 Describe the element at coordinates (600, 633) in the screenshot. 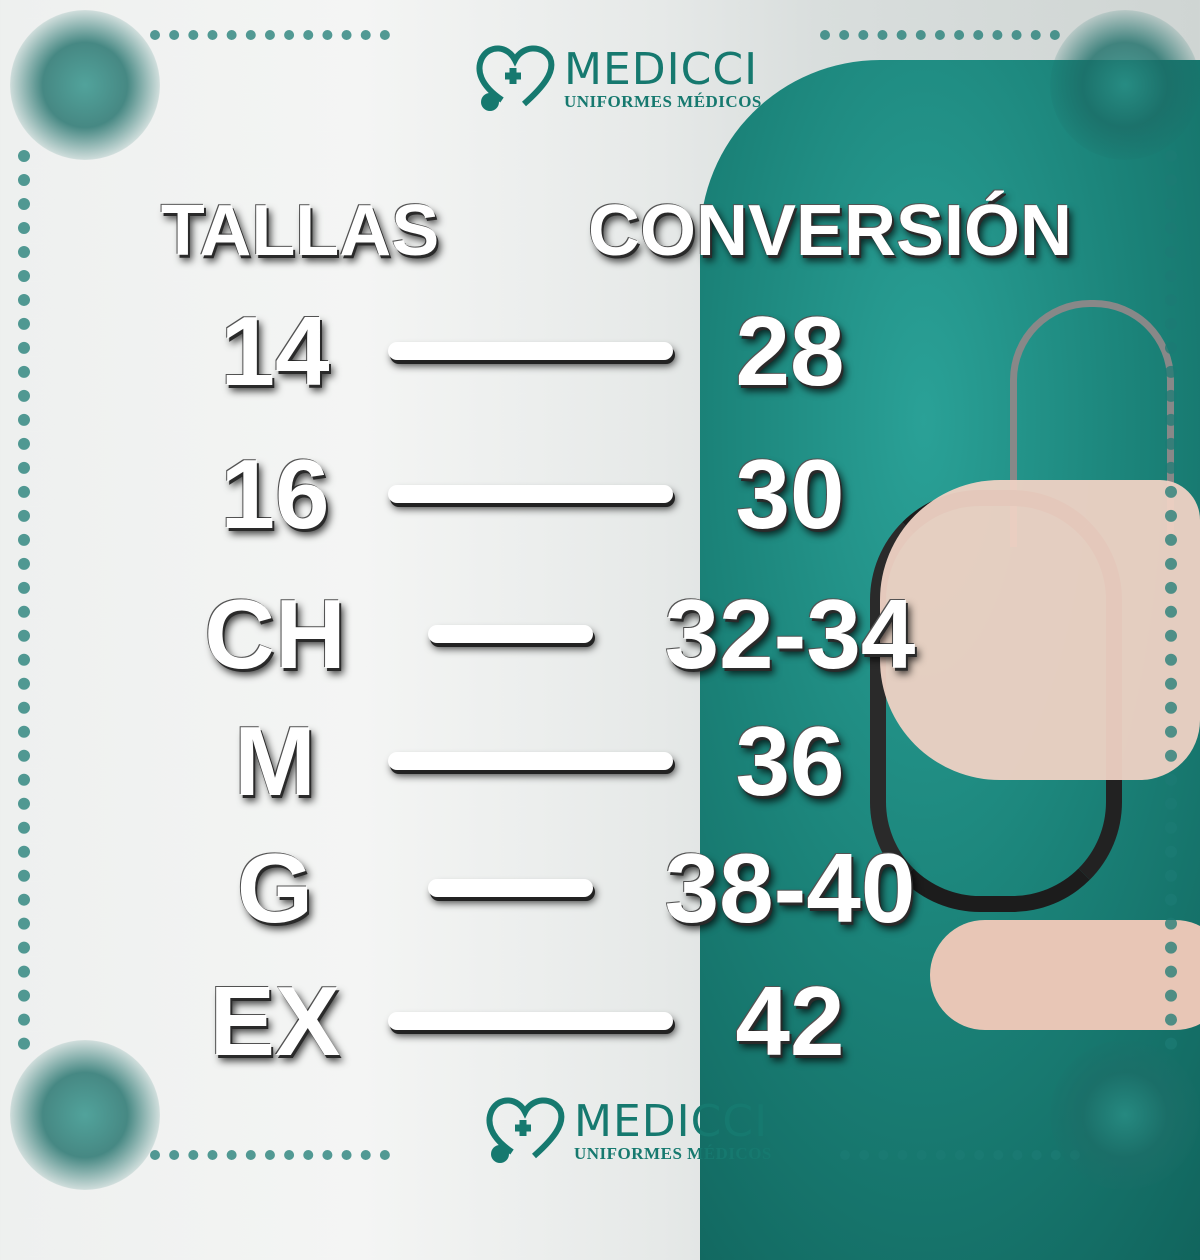

I see `size-row: CH 32-34` at that location.